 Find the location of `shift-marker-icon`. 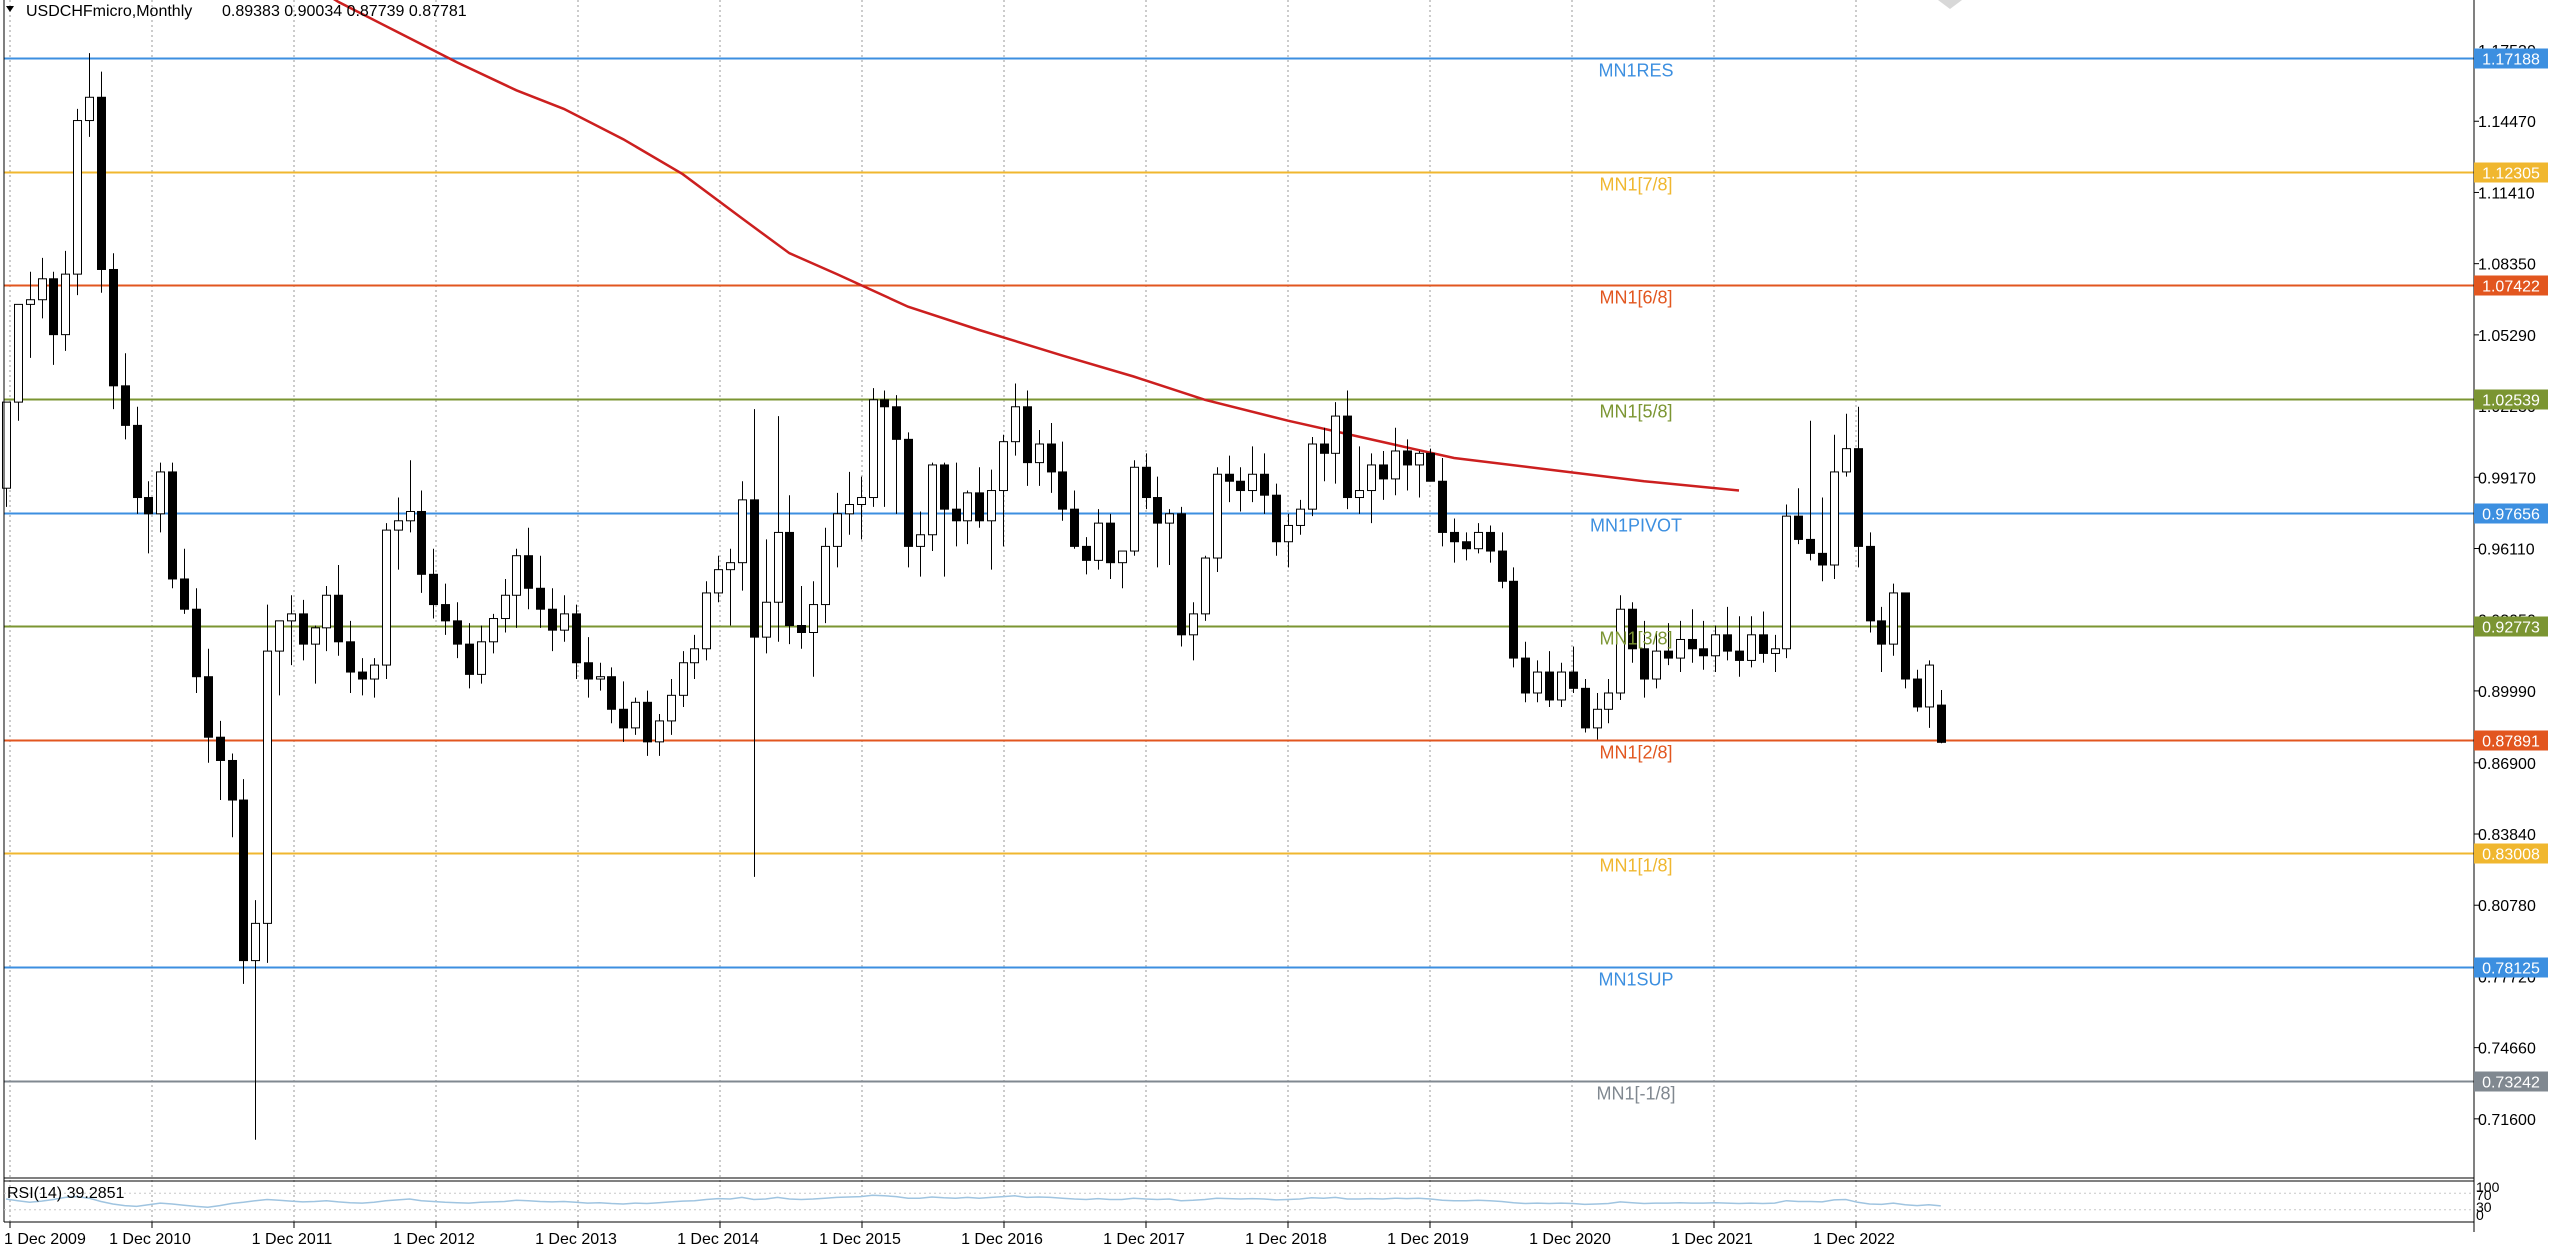

shift-marker-icon is located at coordinates (1950, 4).